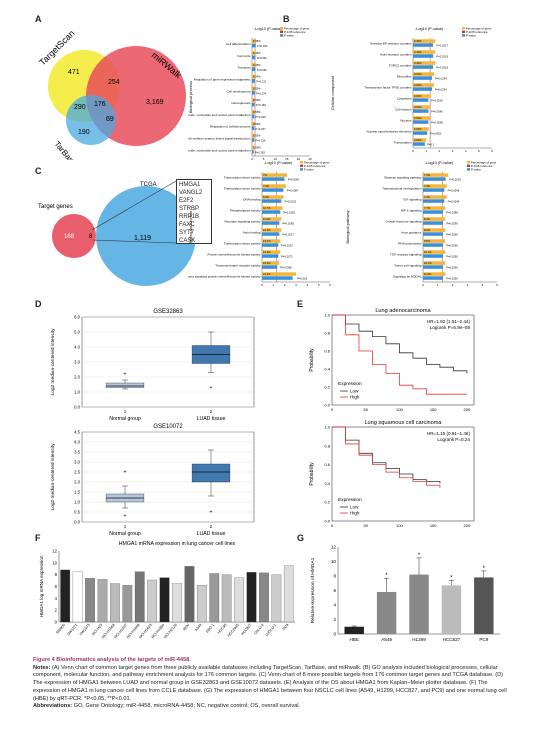 This screenshot has height=742, width=542. Describe the element at coordinates (354, 507) in the screenshot. I see `km-legend-label: Low` at that location.